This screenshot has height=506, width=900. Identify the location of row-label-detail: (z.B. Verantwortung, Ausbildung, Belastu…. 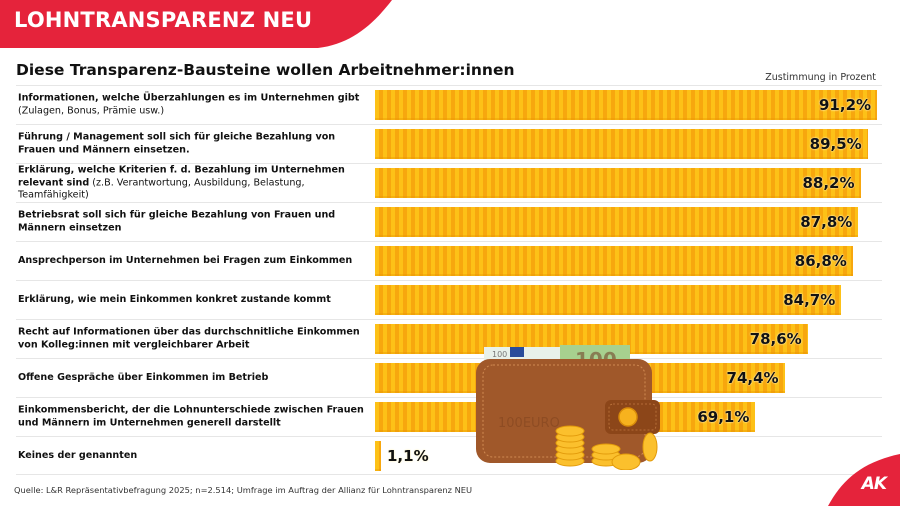
(161, 188).